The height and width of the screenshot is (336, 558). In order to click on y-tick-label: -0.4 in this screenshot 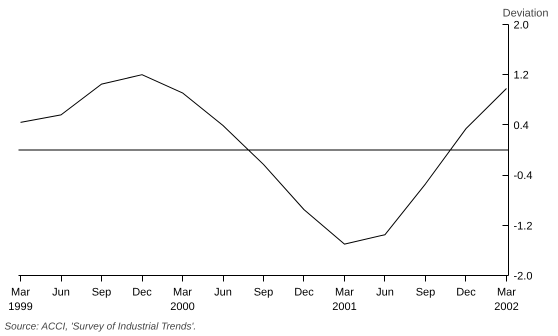, I will do `click(523, 176)`.